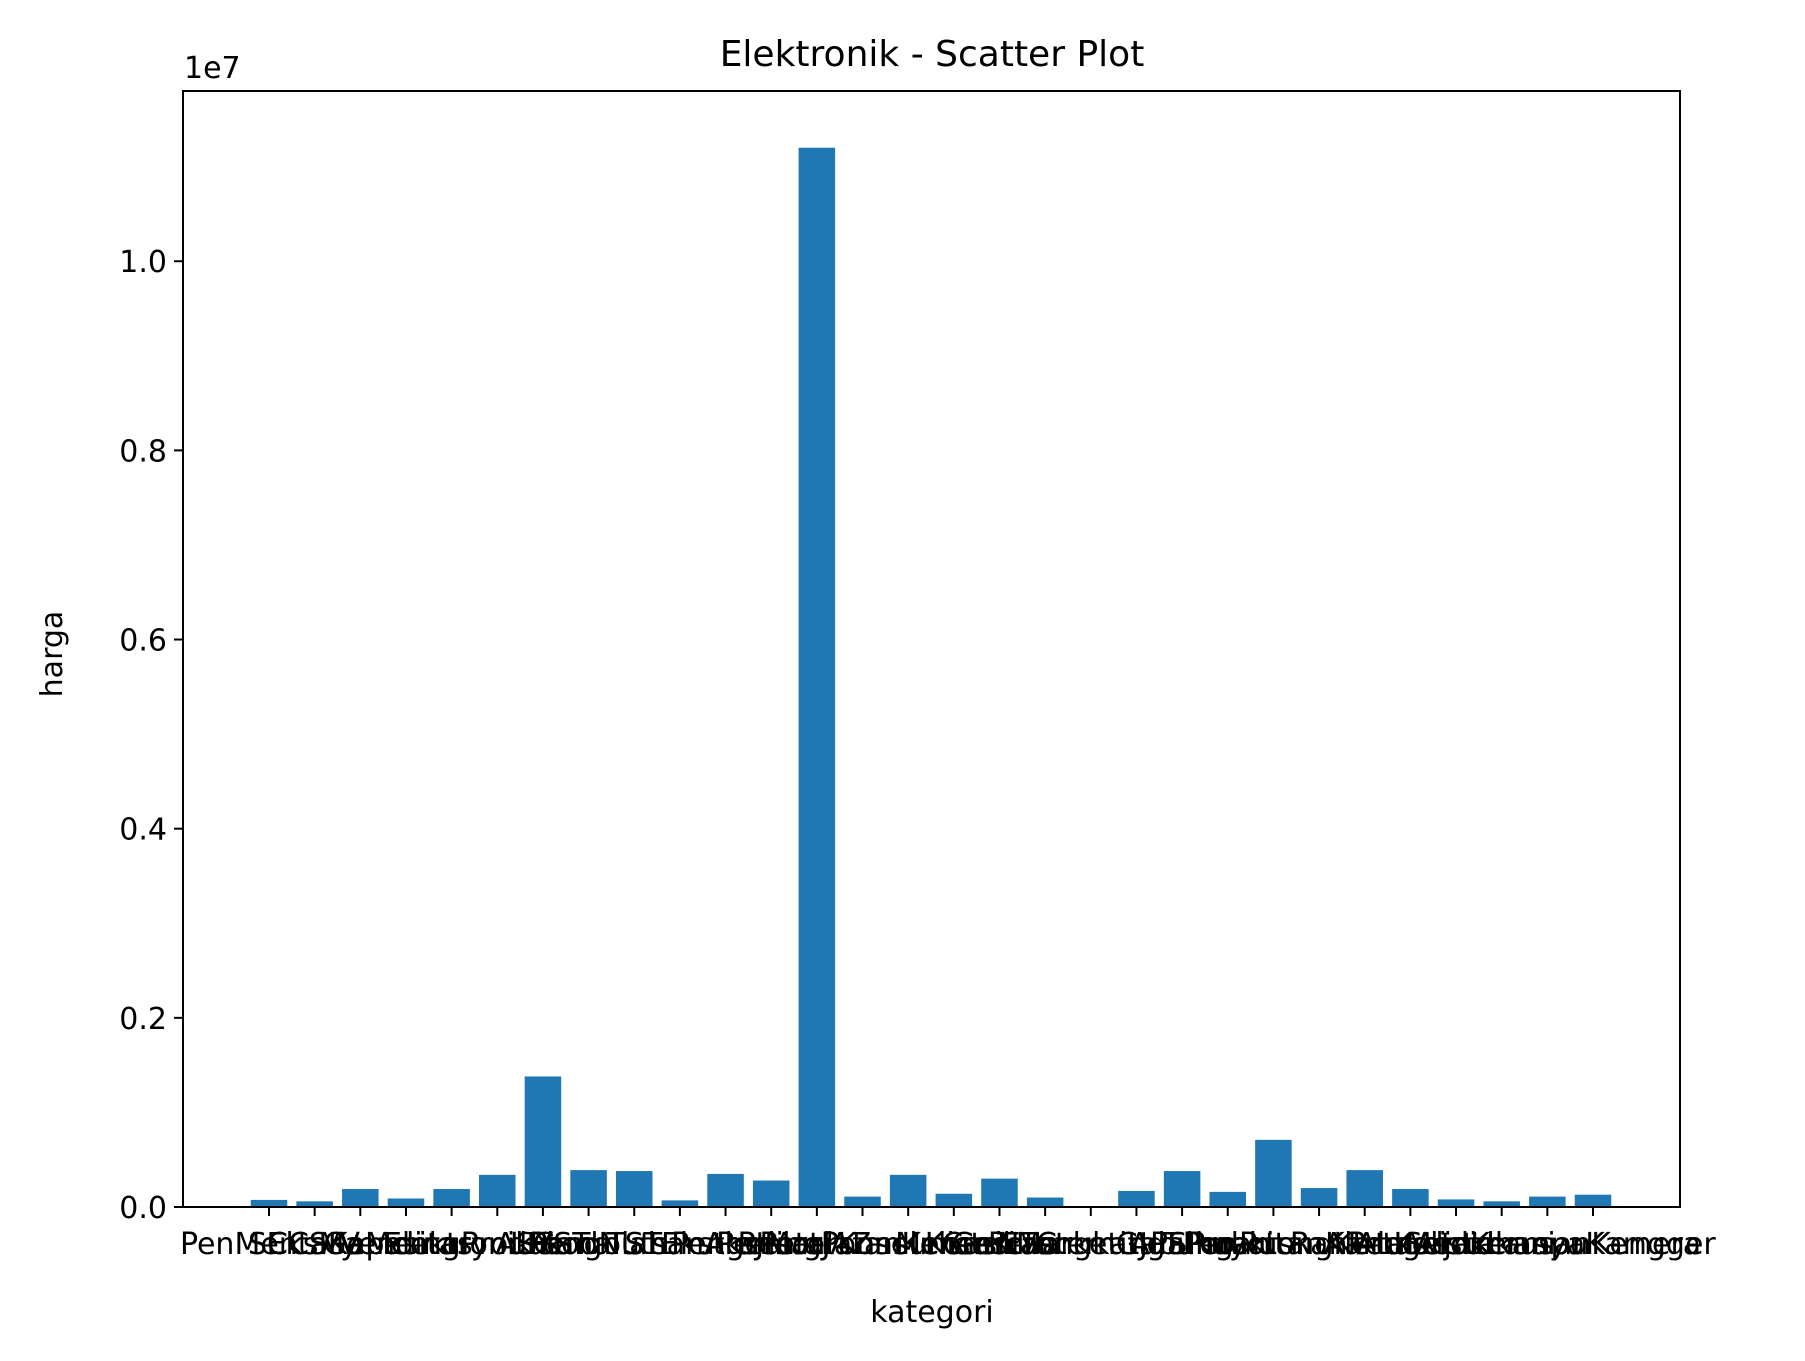  I want to click on x-tick-label: ElektronikGana, so click(497, 1244).